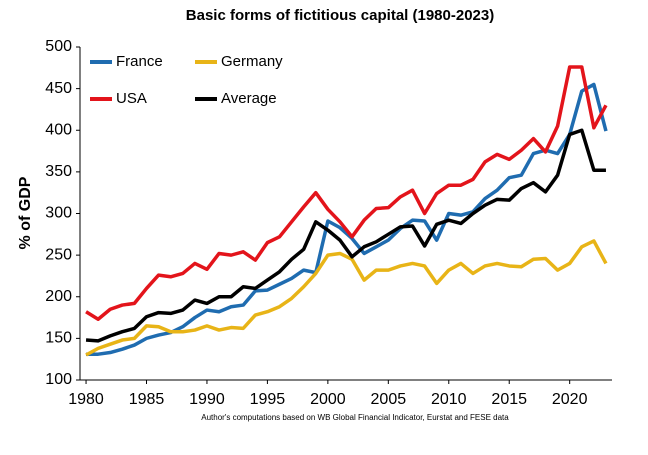  What do you see at coordinates (449, 399) in the screenshot?
I see `x-tick-label: 2010` at bounding box center [449, 399].